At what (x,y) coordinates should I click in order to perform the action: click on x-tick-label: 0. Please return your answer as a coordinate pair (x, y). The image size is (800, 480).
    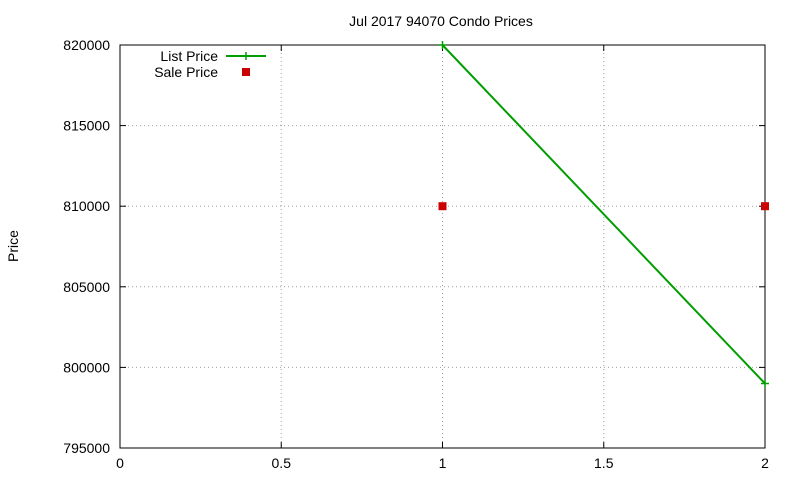
    Looking at the image, I should click on (120, 463).